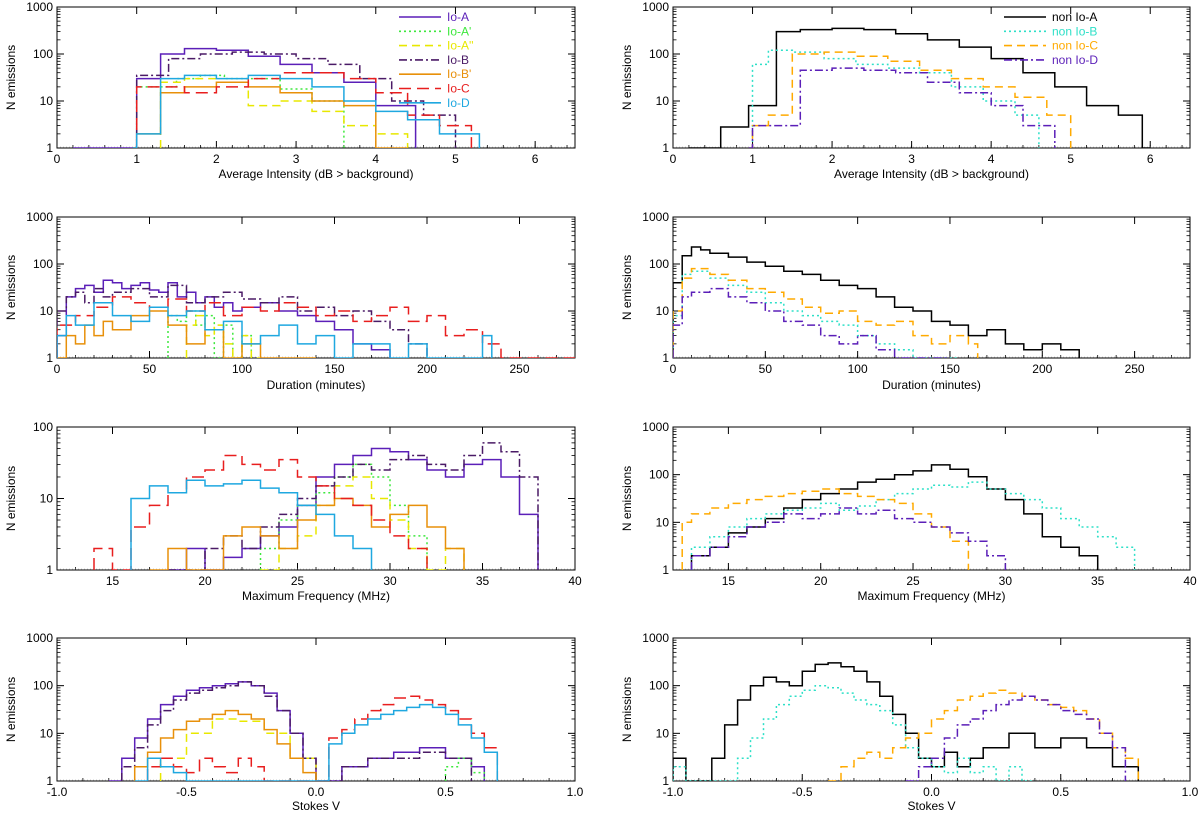  I want to click on x-tick-label: 4, so click(375, 159).